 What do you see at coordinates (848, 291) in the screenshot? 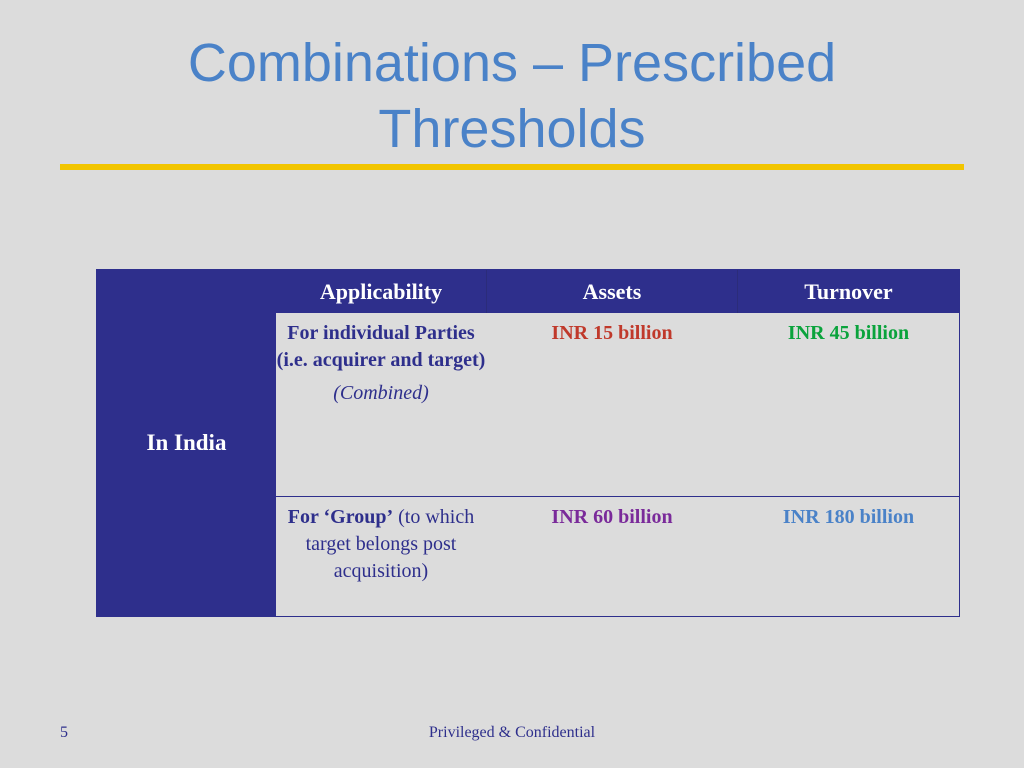
I see `header-turnover: Turnover` at bounding box center [848, 291].